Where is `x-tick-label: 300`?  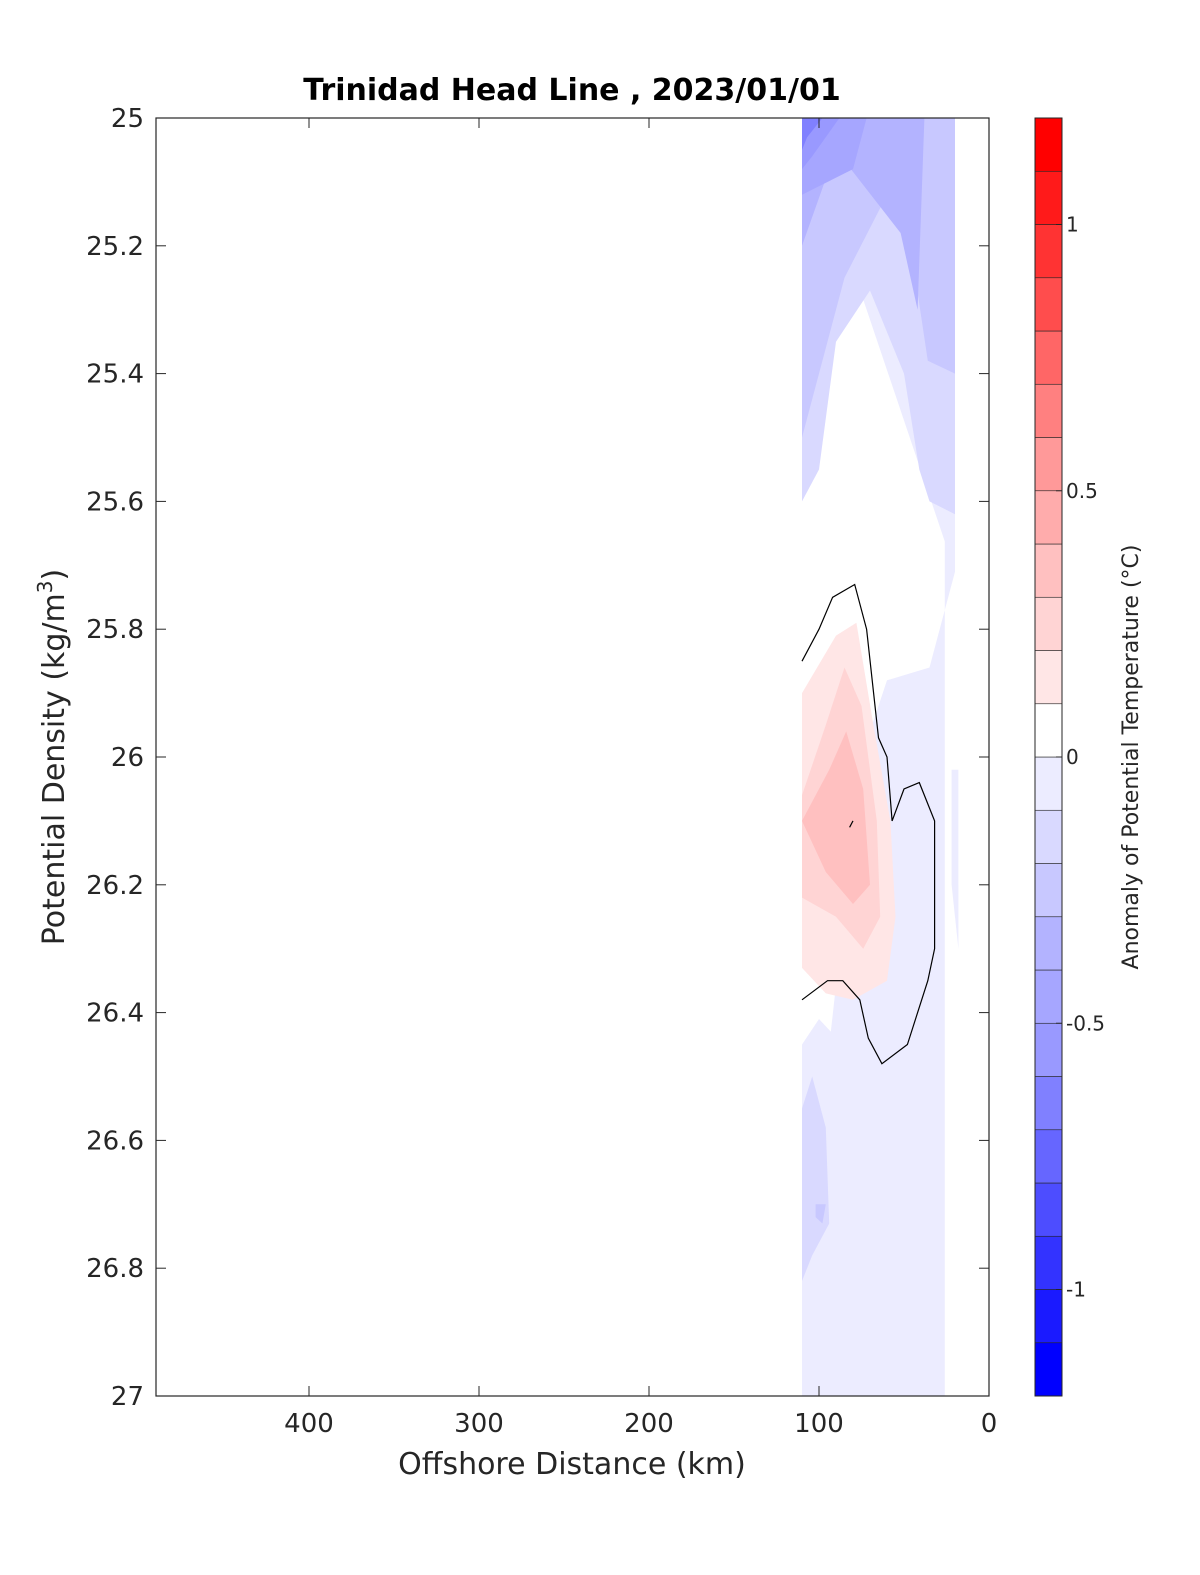
x-tick-label: 300 is located at coordinates (479, 1424).